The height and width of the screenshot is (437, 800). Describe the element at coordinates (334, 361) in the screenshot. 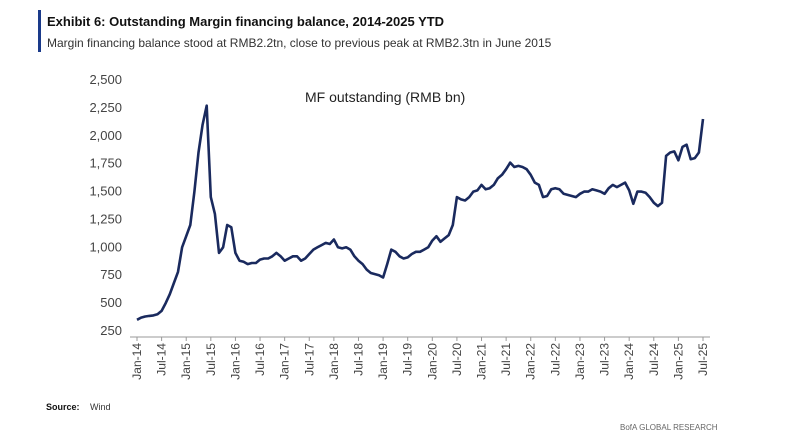

I see `x-tick-label: Jan-18` at that location.